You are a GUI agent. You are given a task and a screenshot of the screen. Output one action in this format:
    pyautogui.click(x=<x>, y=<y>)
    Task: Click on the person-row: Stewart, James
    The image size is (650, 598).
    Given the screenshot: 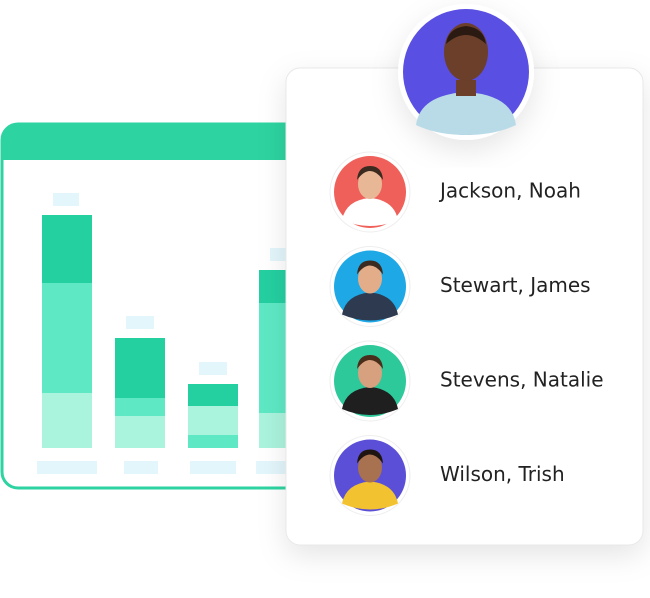 What is the action you would take?
    pyautogui.click(x=460, y=286)
    